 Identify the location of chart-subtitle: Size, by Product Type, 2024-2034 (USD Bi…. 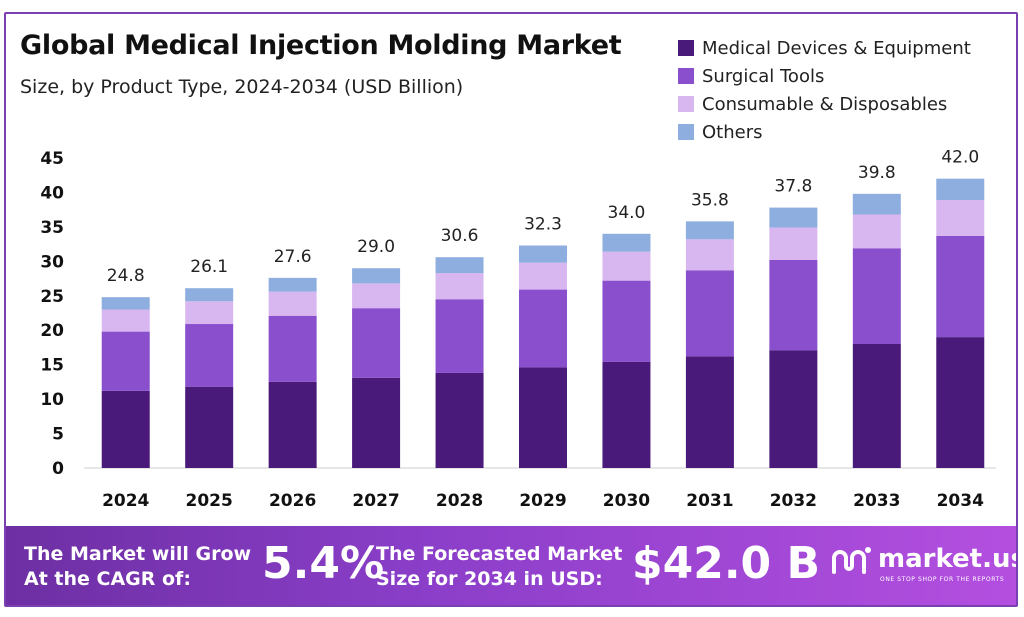
(242, 87).